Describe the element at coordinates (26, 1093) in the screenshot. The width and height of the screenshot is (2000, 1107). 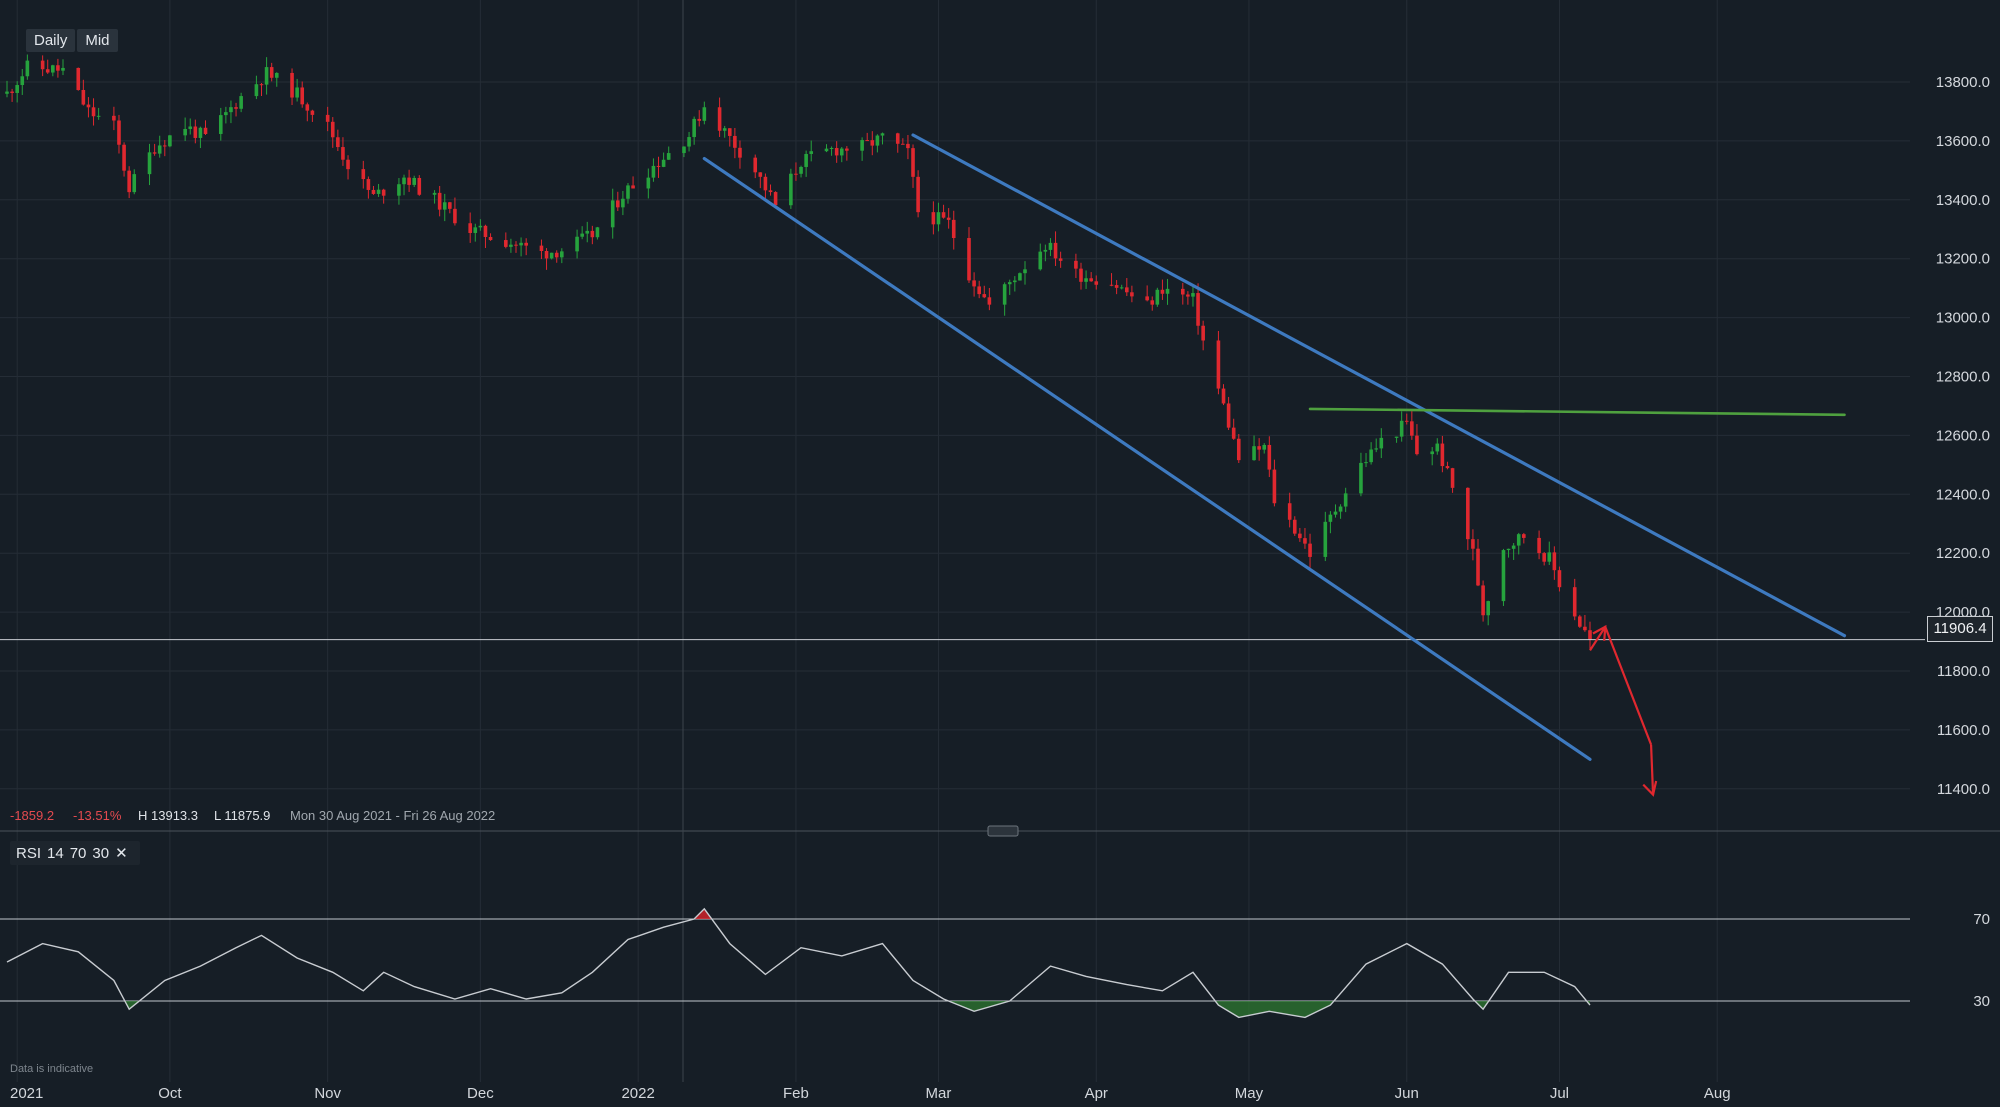
I see `time-tick-label: 2021` at that location.